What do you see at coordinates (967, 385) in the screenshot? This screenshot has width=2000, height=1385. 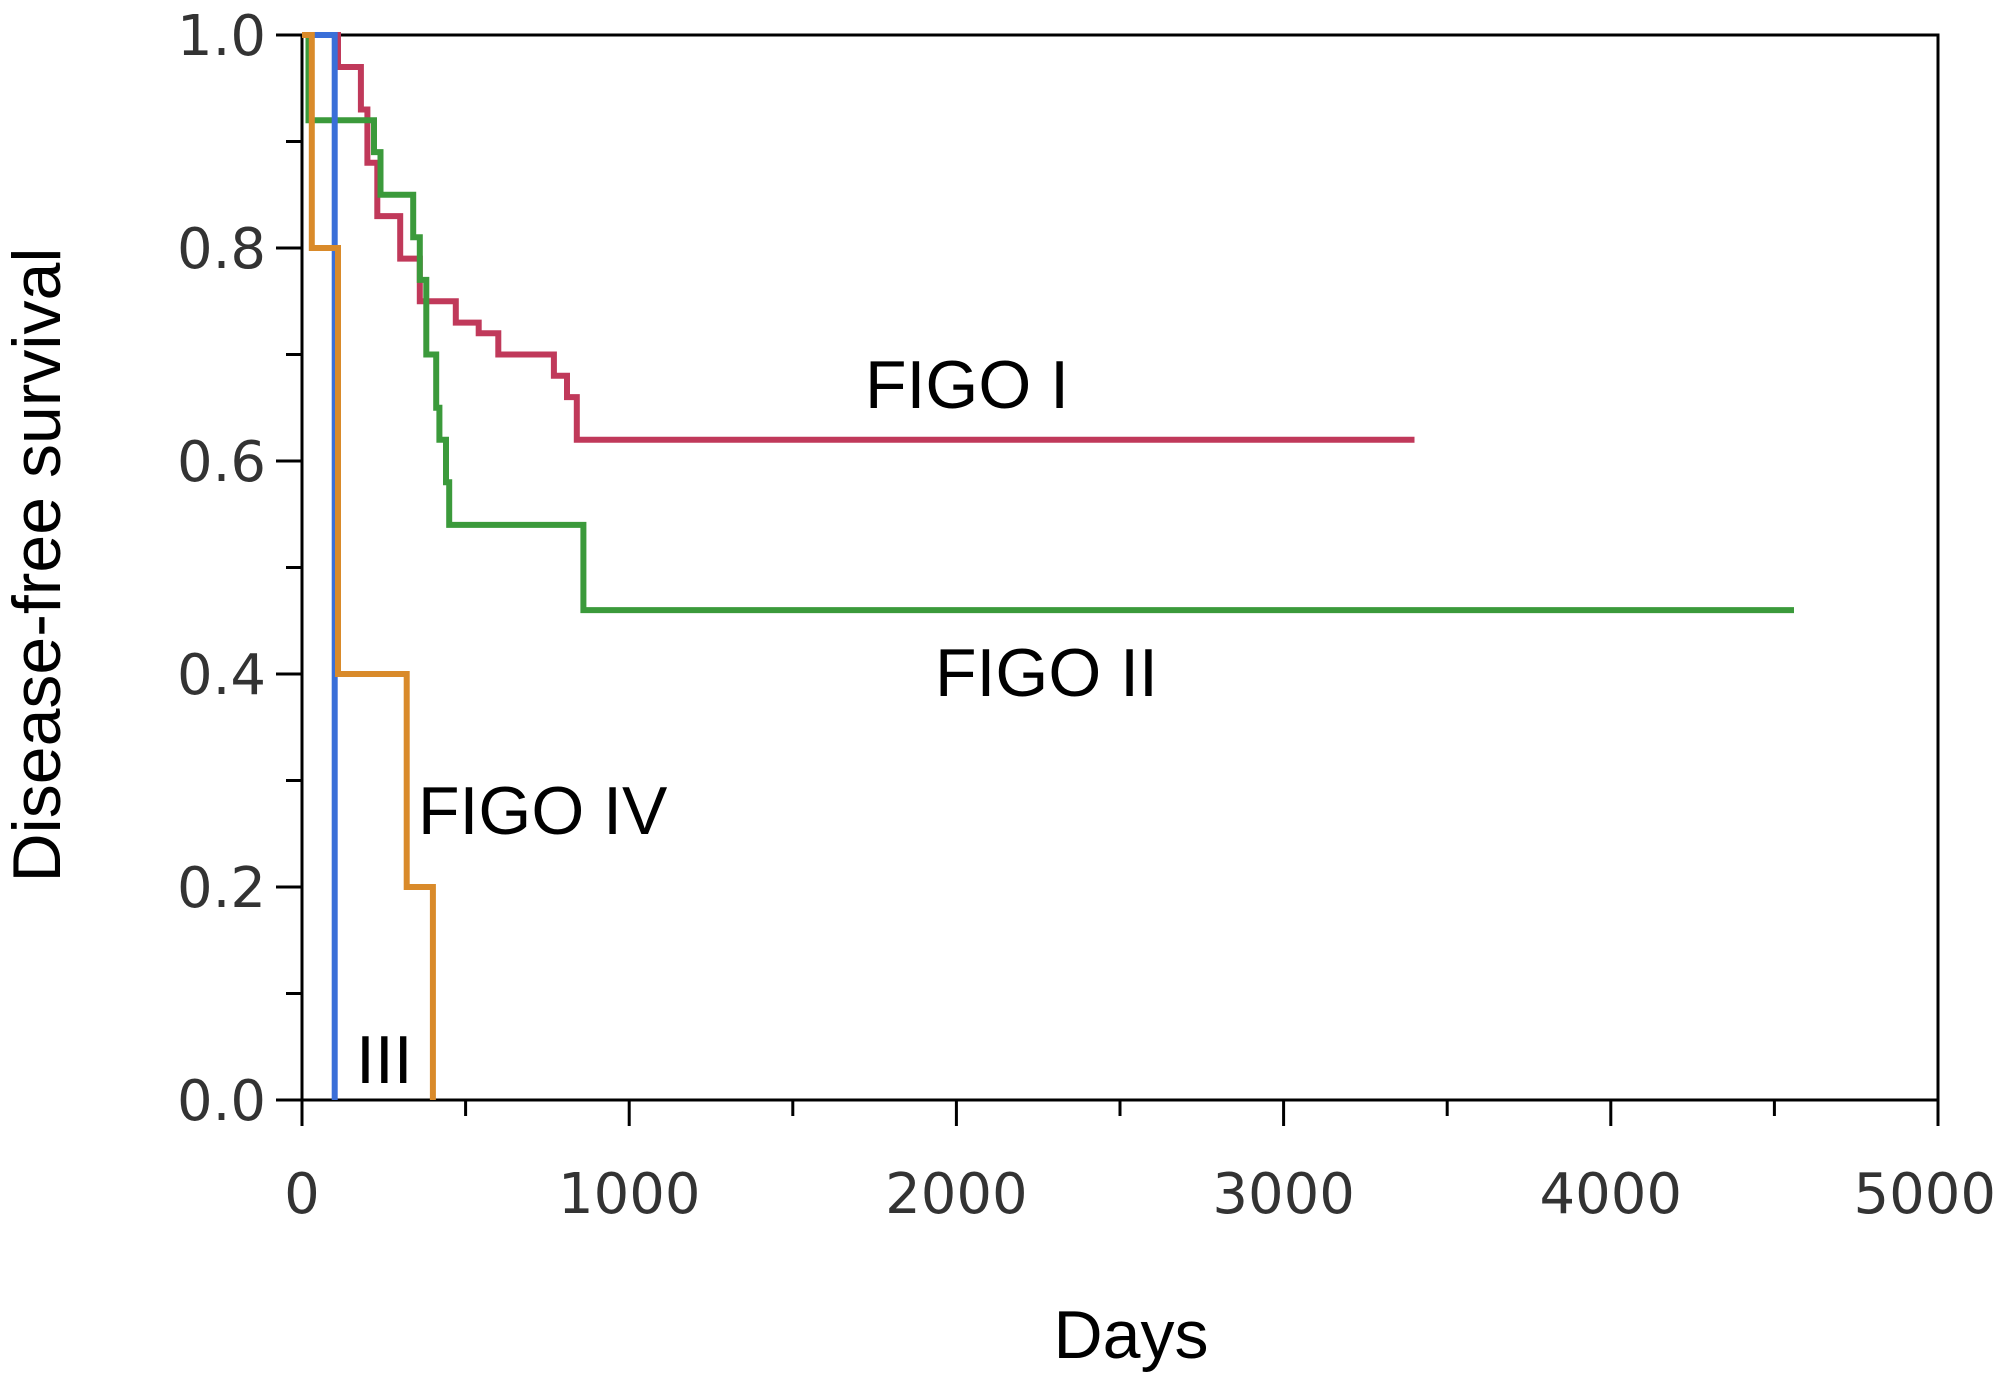 I see `annotation-figo-i: FIGO I` at bounding box center [967, 385].